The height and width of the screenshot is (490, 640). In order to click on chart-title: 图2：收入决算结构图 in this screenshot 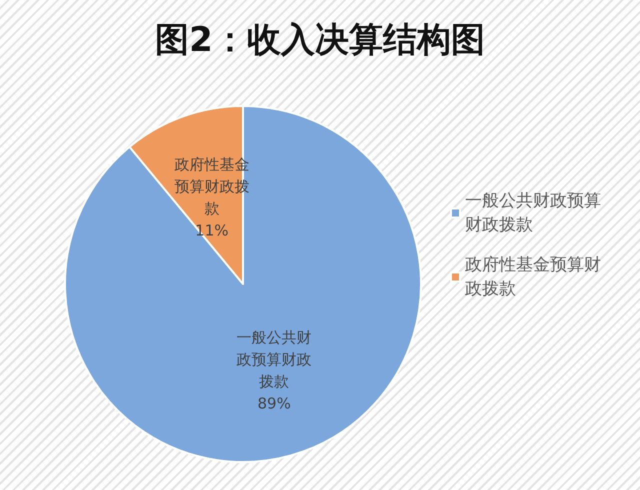, I will do `click(320, 40)`.